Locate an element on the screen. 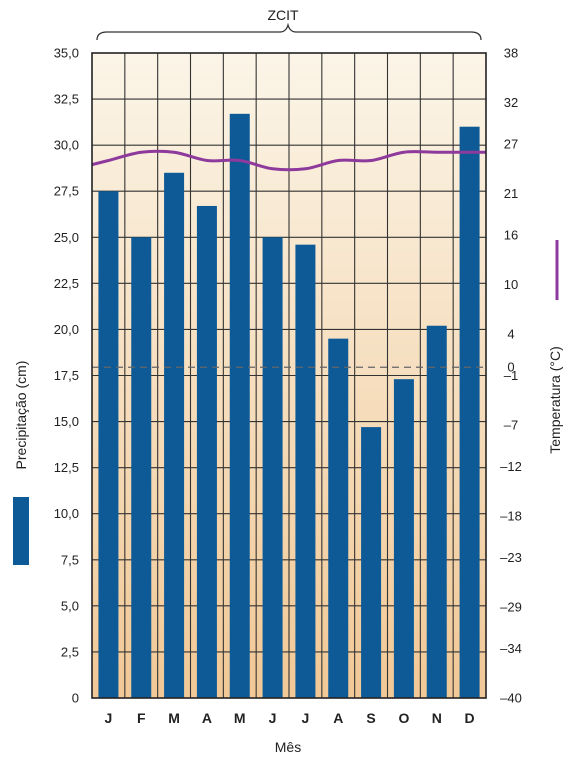 The width and height of the screenshot is (563, 758). left-axis-title-group: Precipitação (cm) is located at coordinates (21, 463).